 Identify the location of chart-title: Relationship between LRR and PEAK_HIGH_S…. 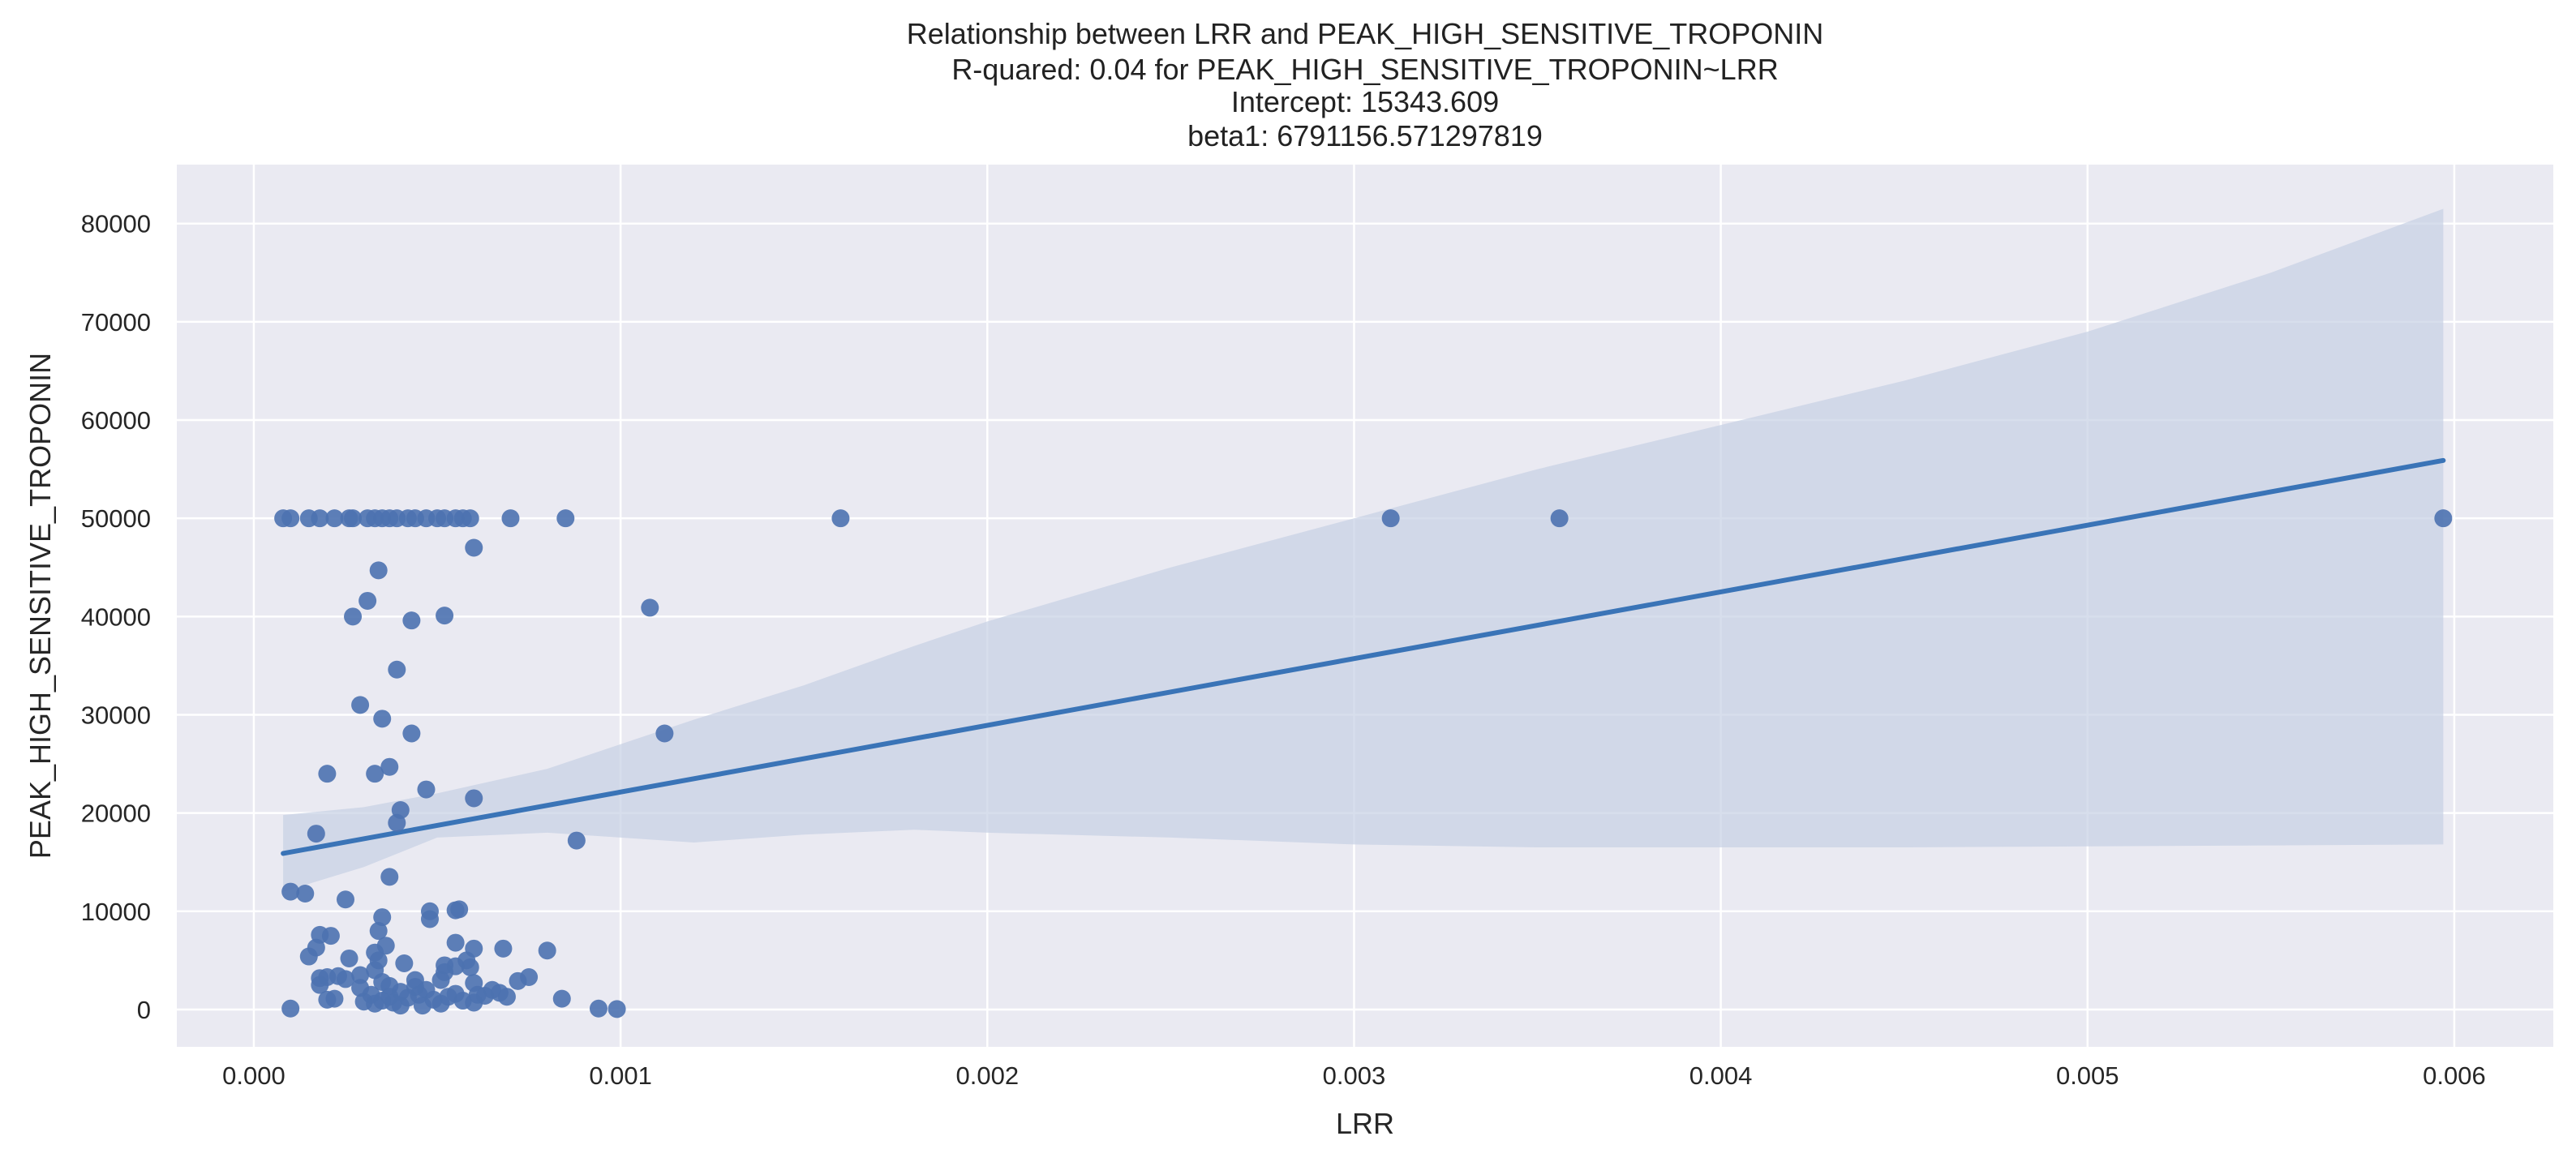
(1365, 84).